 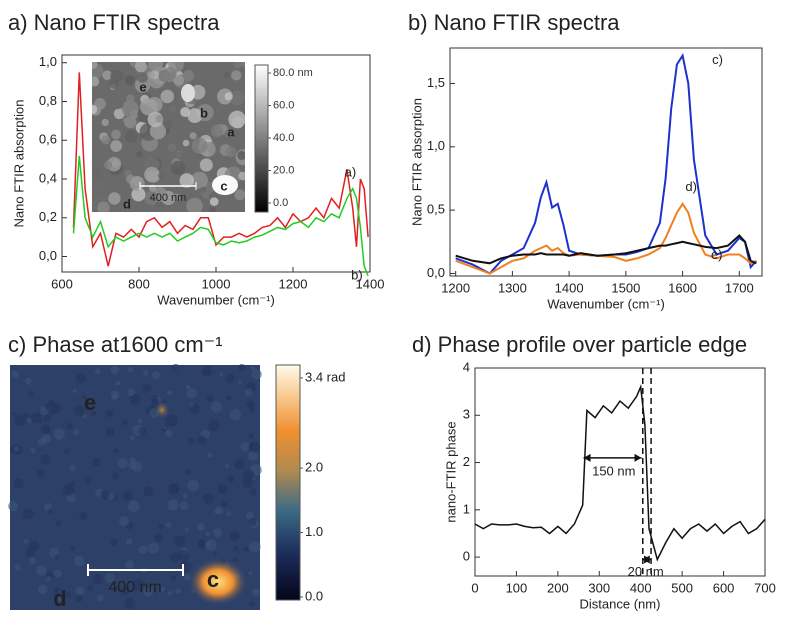 What do you see at coordinates (48, 100) in the screenshot?
I see `y-tick-label: 0,8` at bounding box center [48, 100].